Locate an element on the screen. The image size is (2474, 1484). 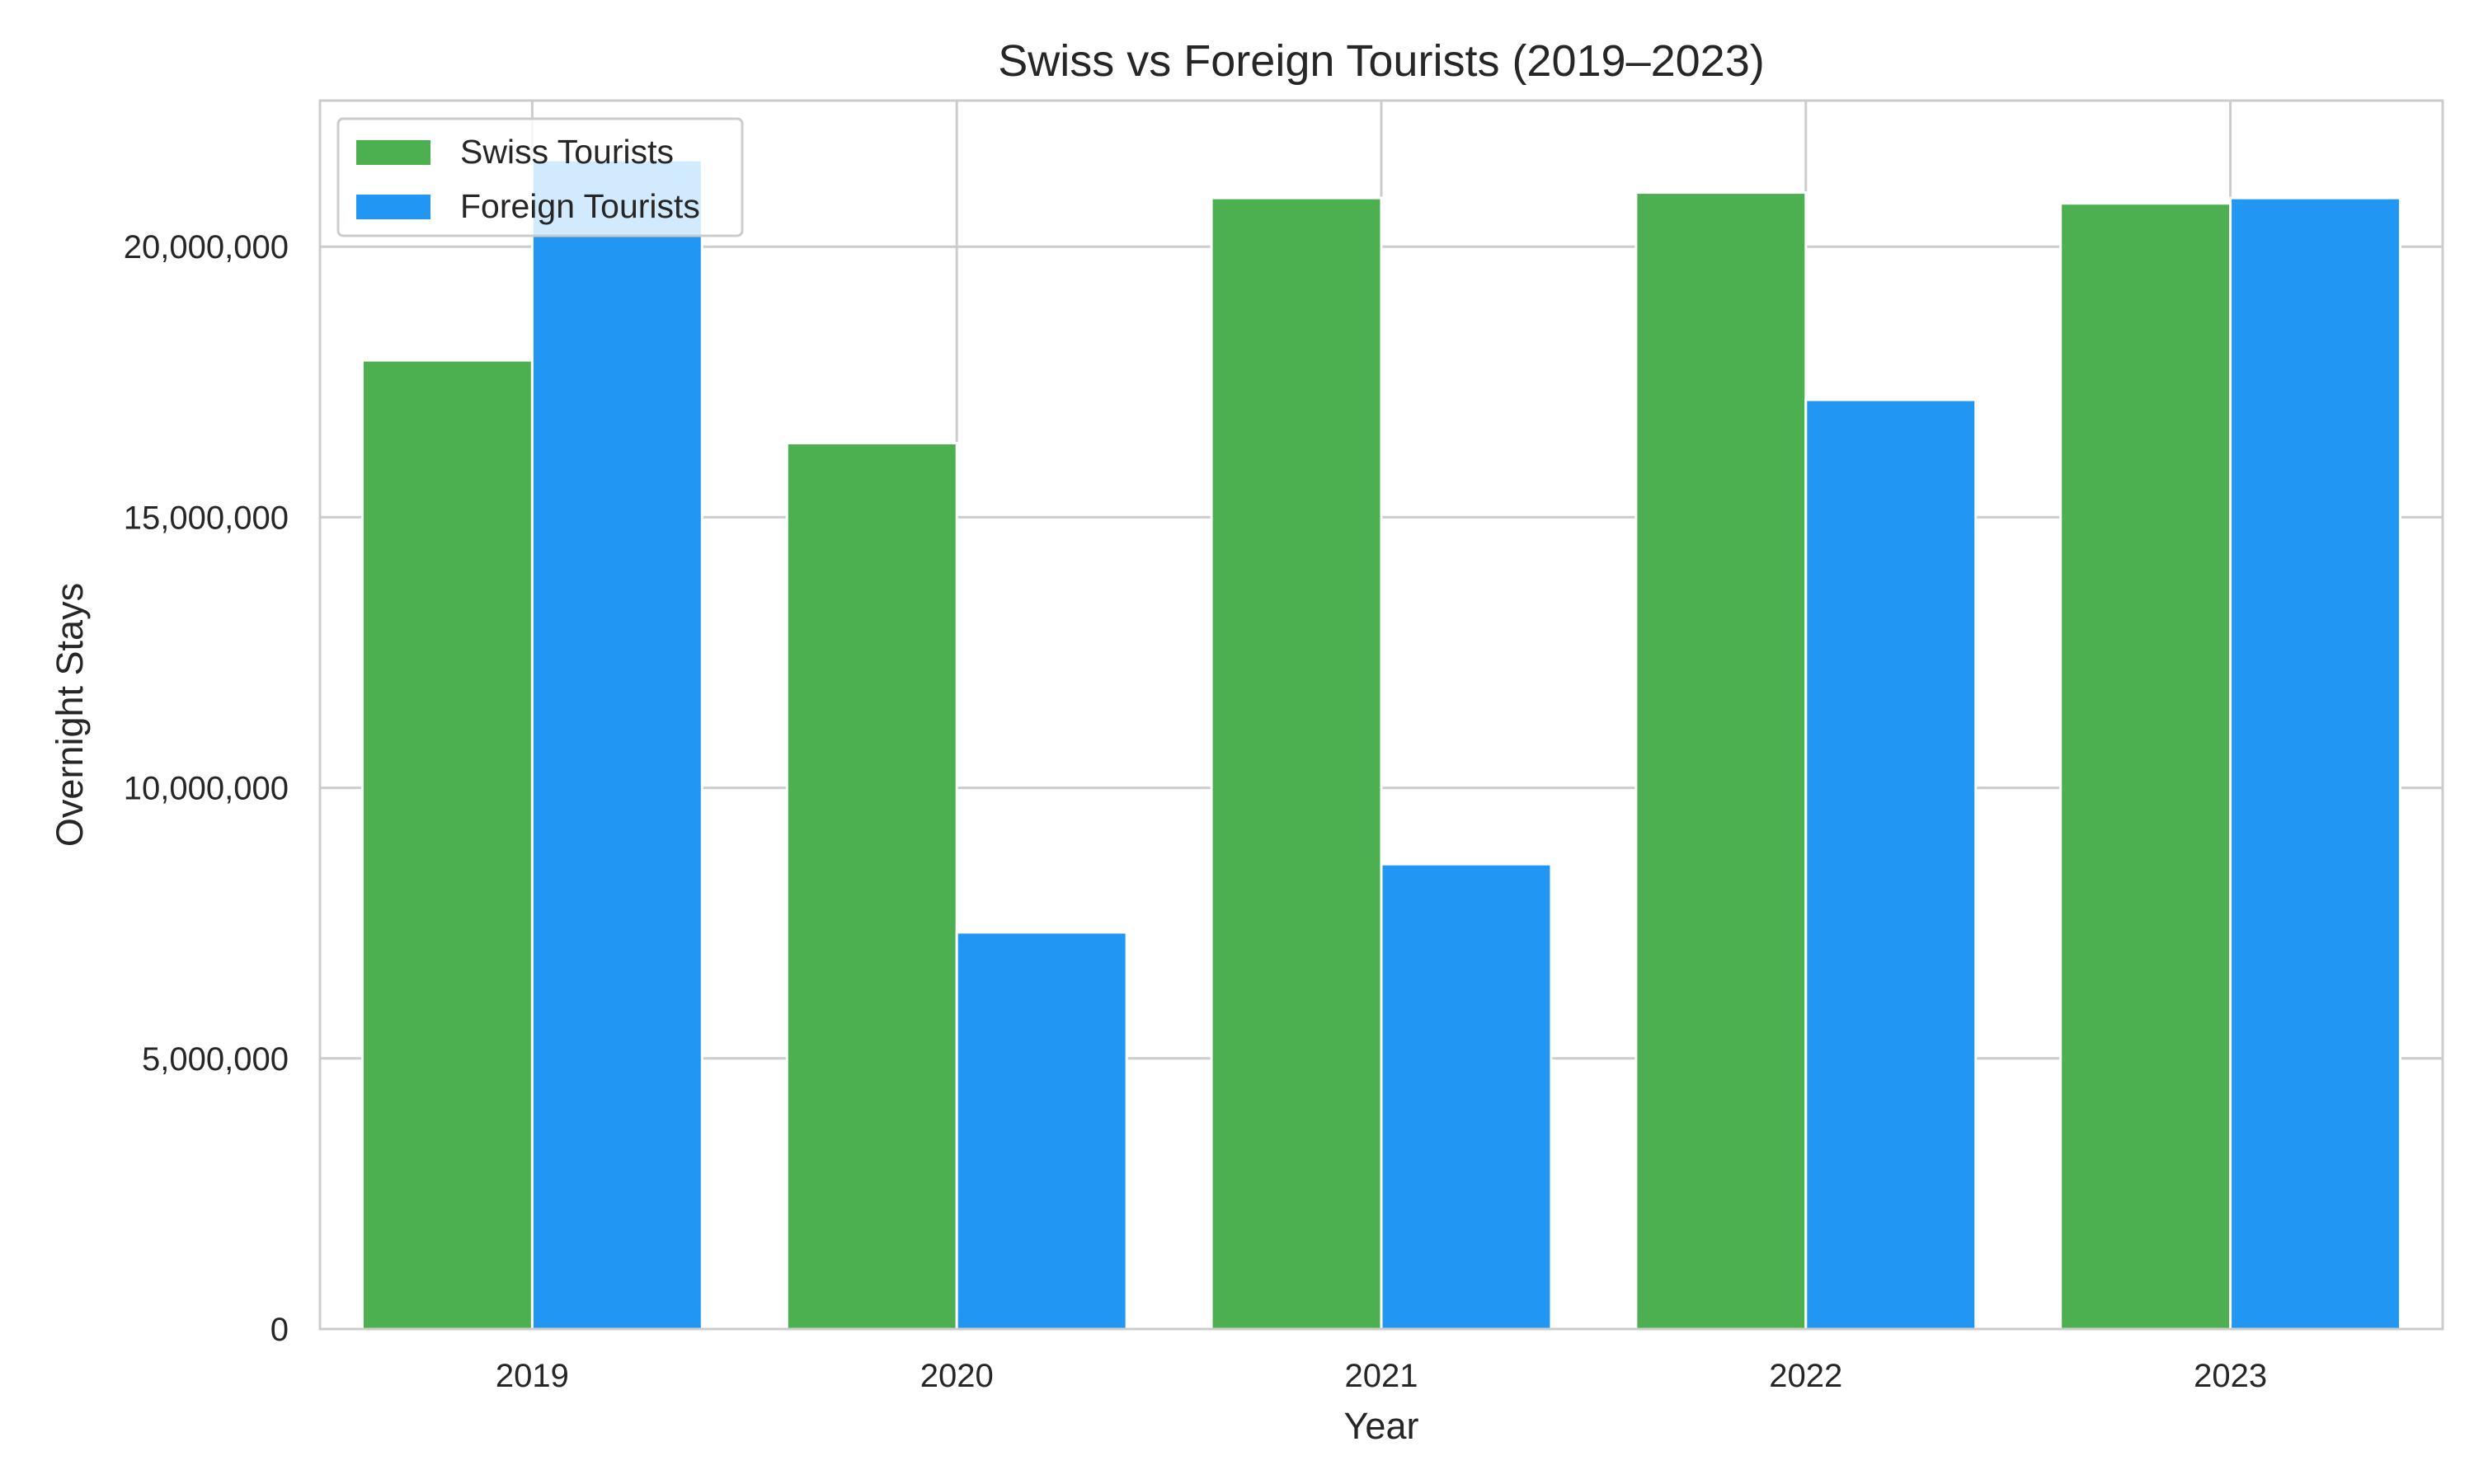
bar-swiss-2019 is located at coordinates (447, 845).